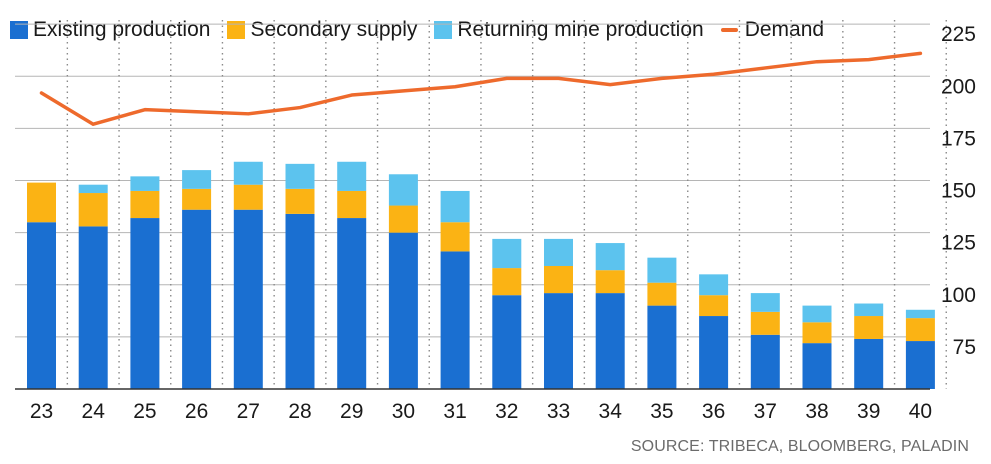  Describe the element at coordinates (236, 30) in the screenshot. I see `secondary-swatch` at that location.